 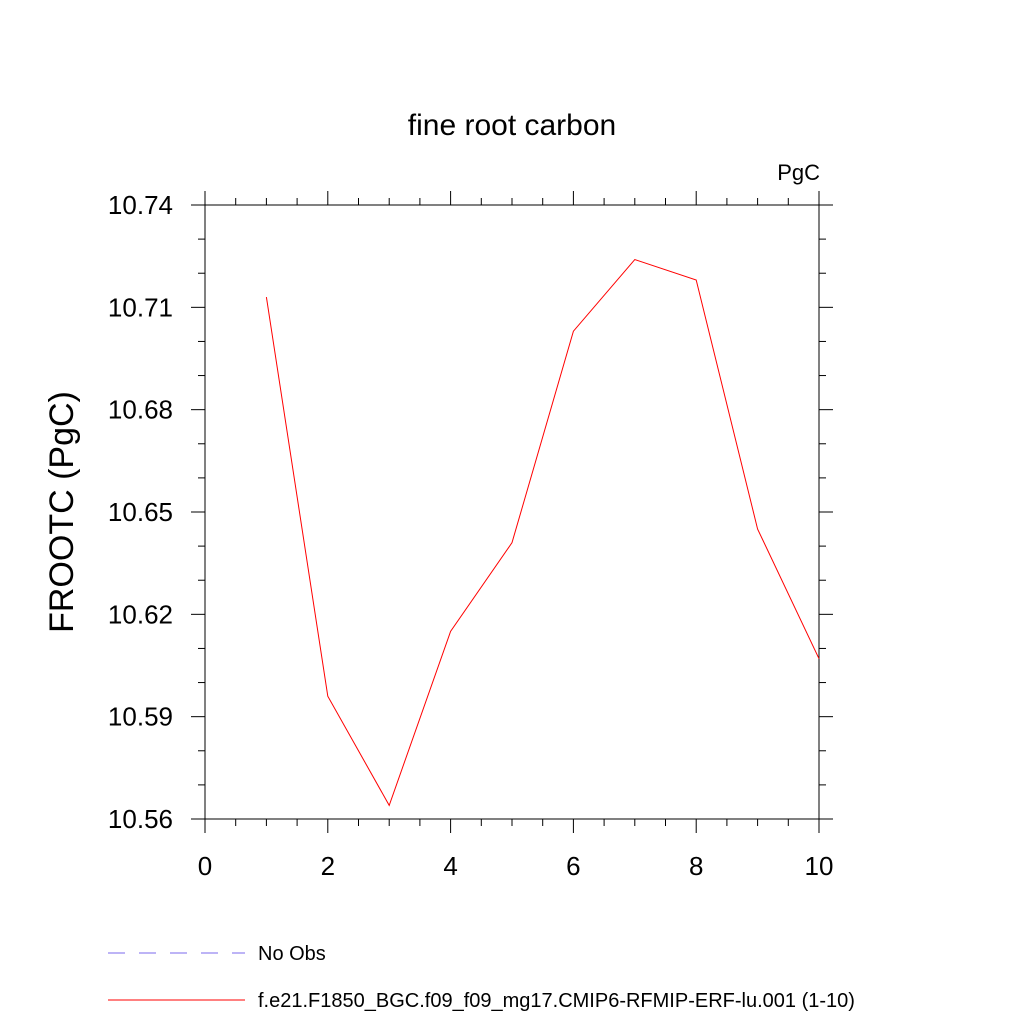 I want to click on chart-title: fine root carbon, so click(x=512, y=125).